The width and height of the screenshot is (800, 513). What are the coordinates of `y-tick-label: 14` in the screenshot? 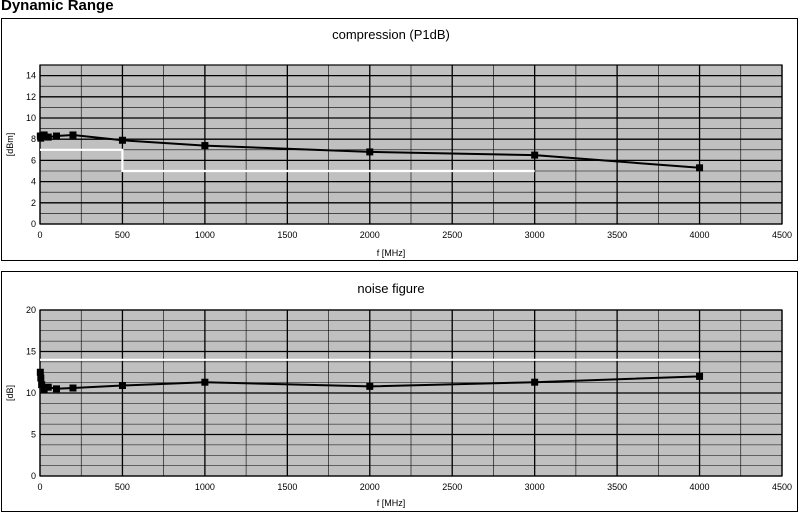 It's located at (31, 76).